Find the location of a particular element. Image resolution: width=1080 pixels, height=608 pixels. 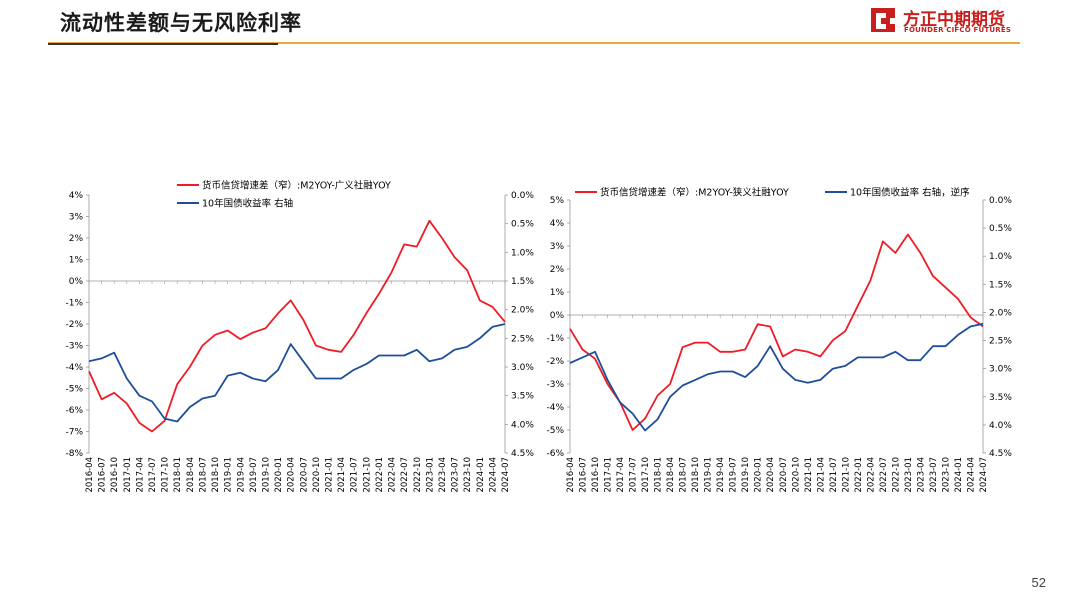

x-tick-label: 2024-07 is located at coordinates (984, 475).